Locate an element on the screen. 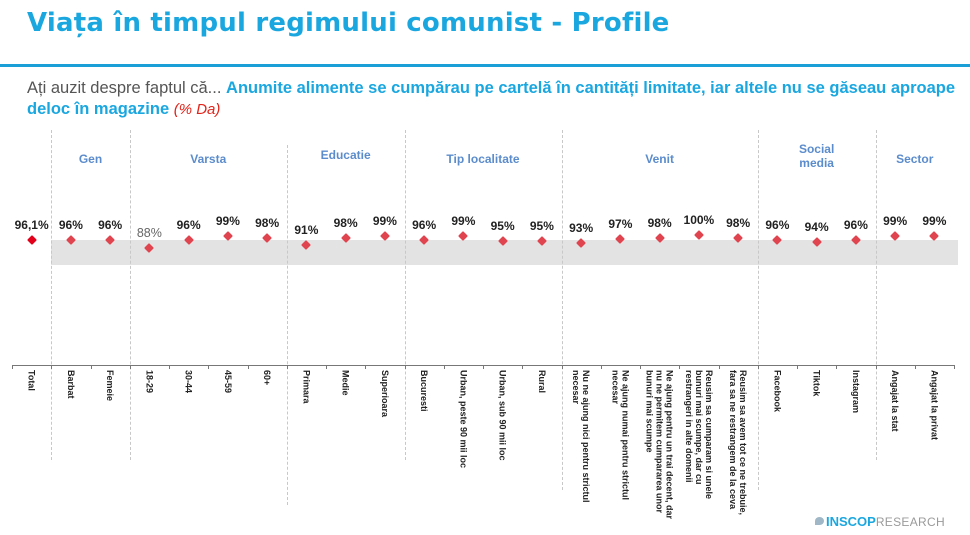 The width and height of the screenshot is (970, 535). category-label: Facebook is located at coordinates (777, 391).